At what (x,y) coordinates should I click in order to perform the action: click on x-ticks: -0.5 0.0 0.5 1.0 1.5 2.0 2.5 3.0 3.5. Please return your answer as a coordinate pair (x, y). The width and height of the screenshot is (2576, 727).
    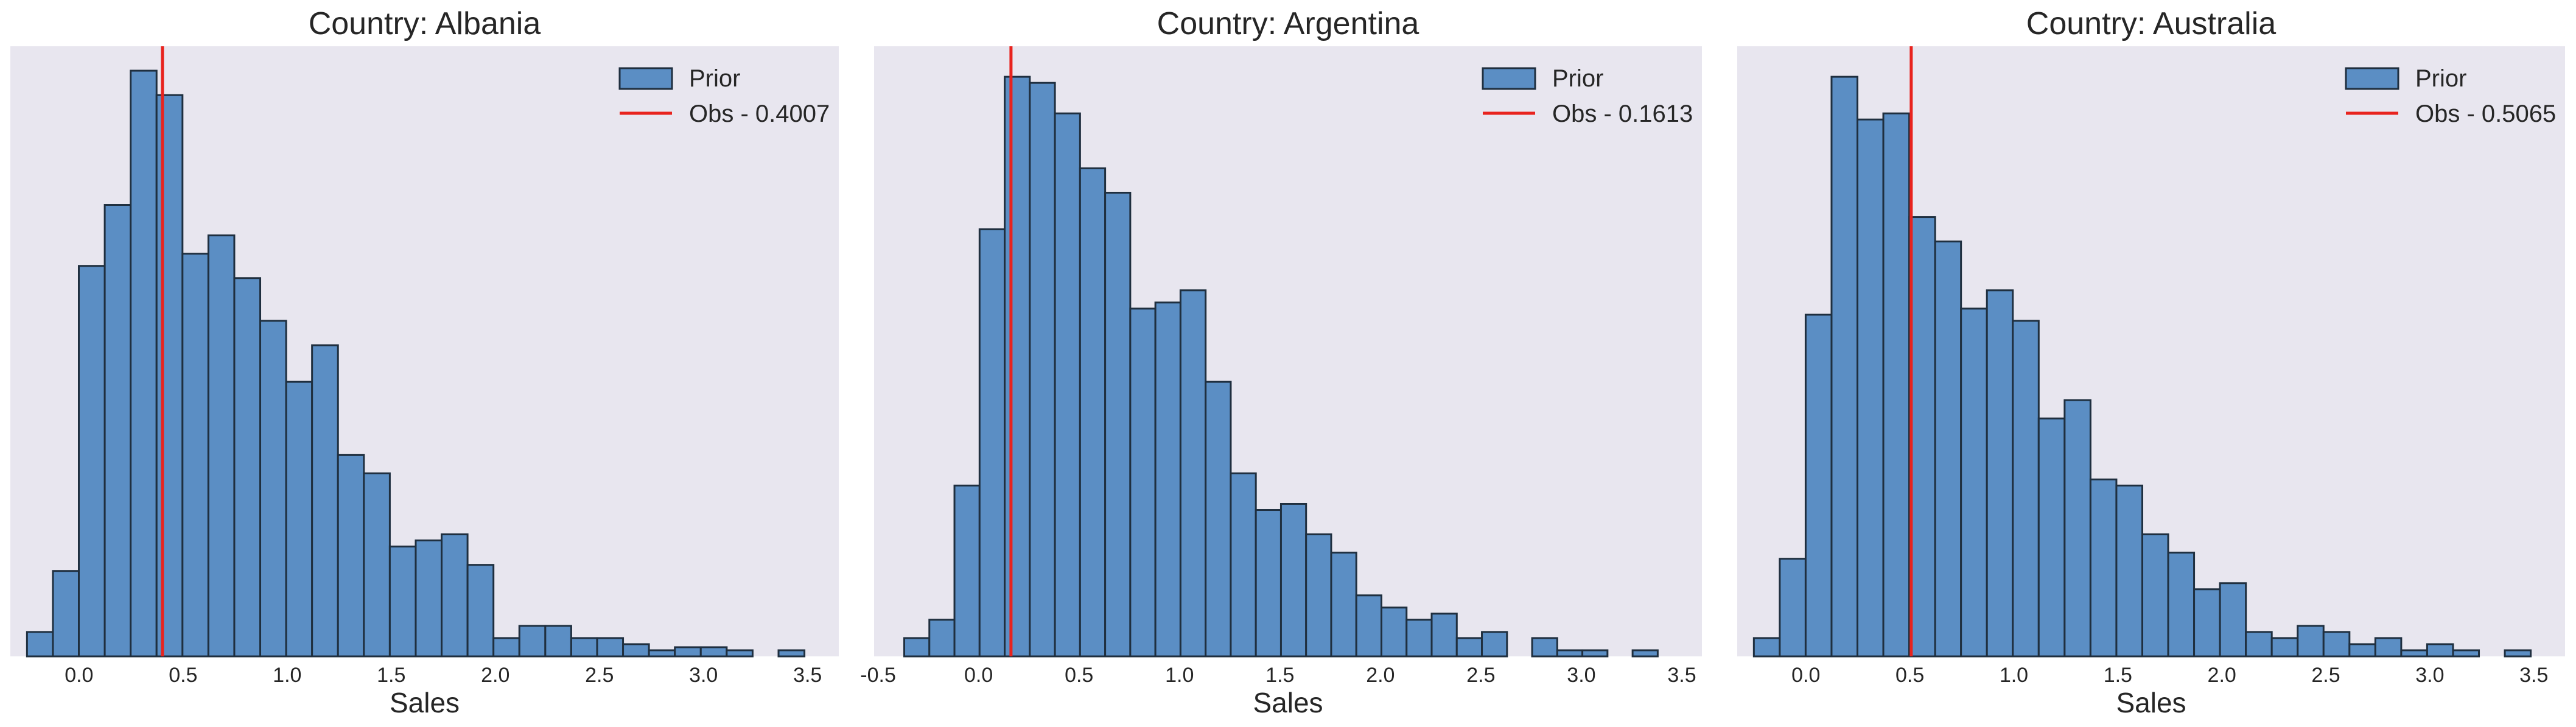
    Looking at the image, I should click on (1278, 675).